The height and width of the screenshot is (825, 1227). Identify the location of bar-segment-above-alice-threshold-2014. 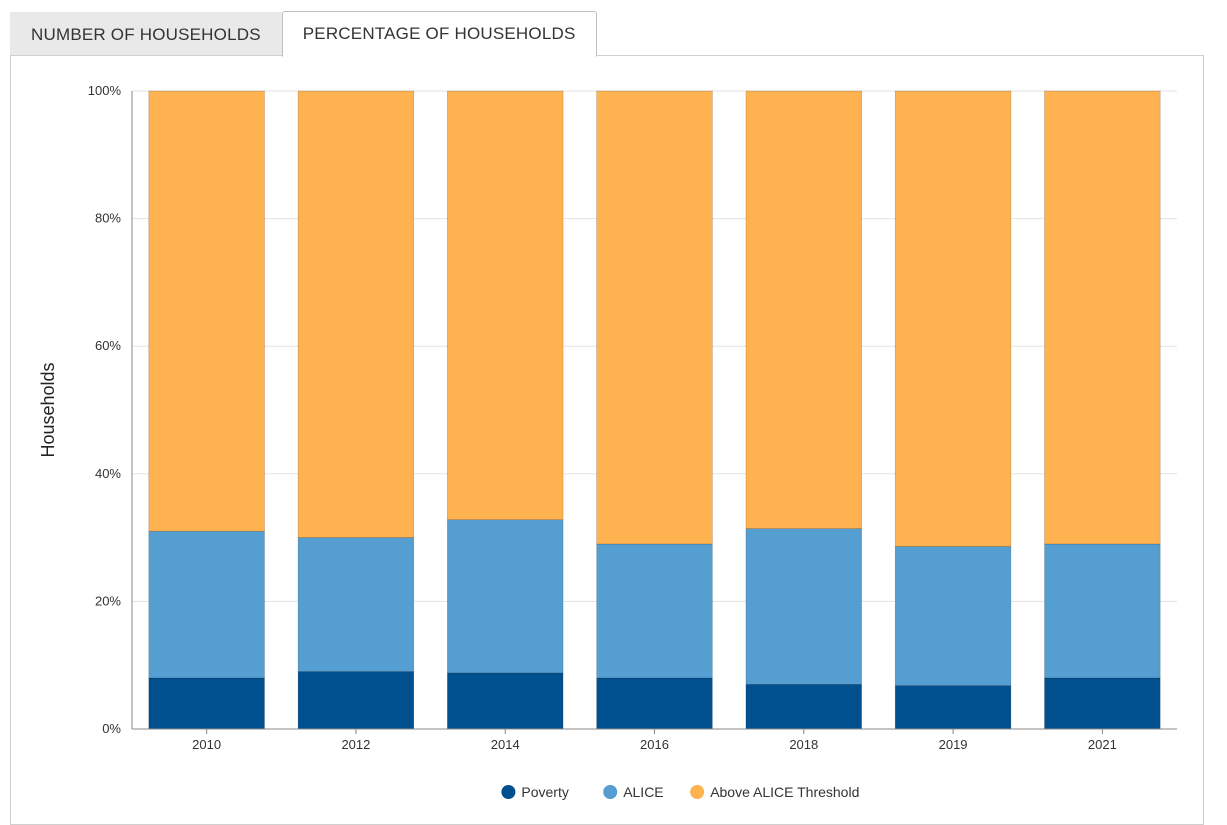
(505, 305).